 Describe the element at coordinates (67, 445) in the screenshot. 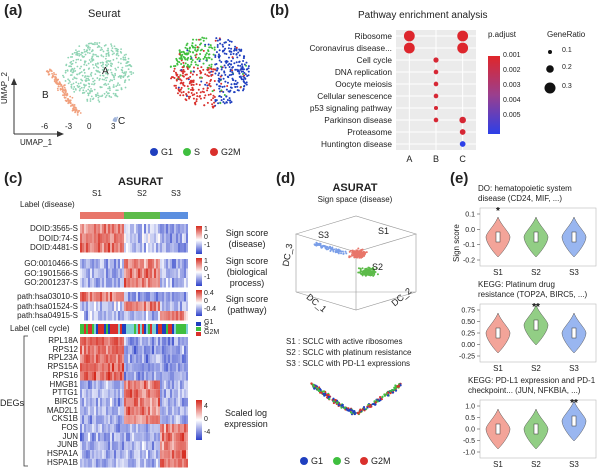

I see `deg-row-label: JUNB` at that location.